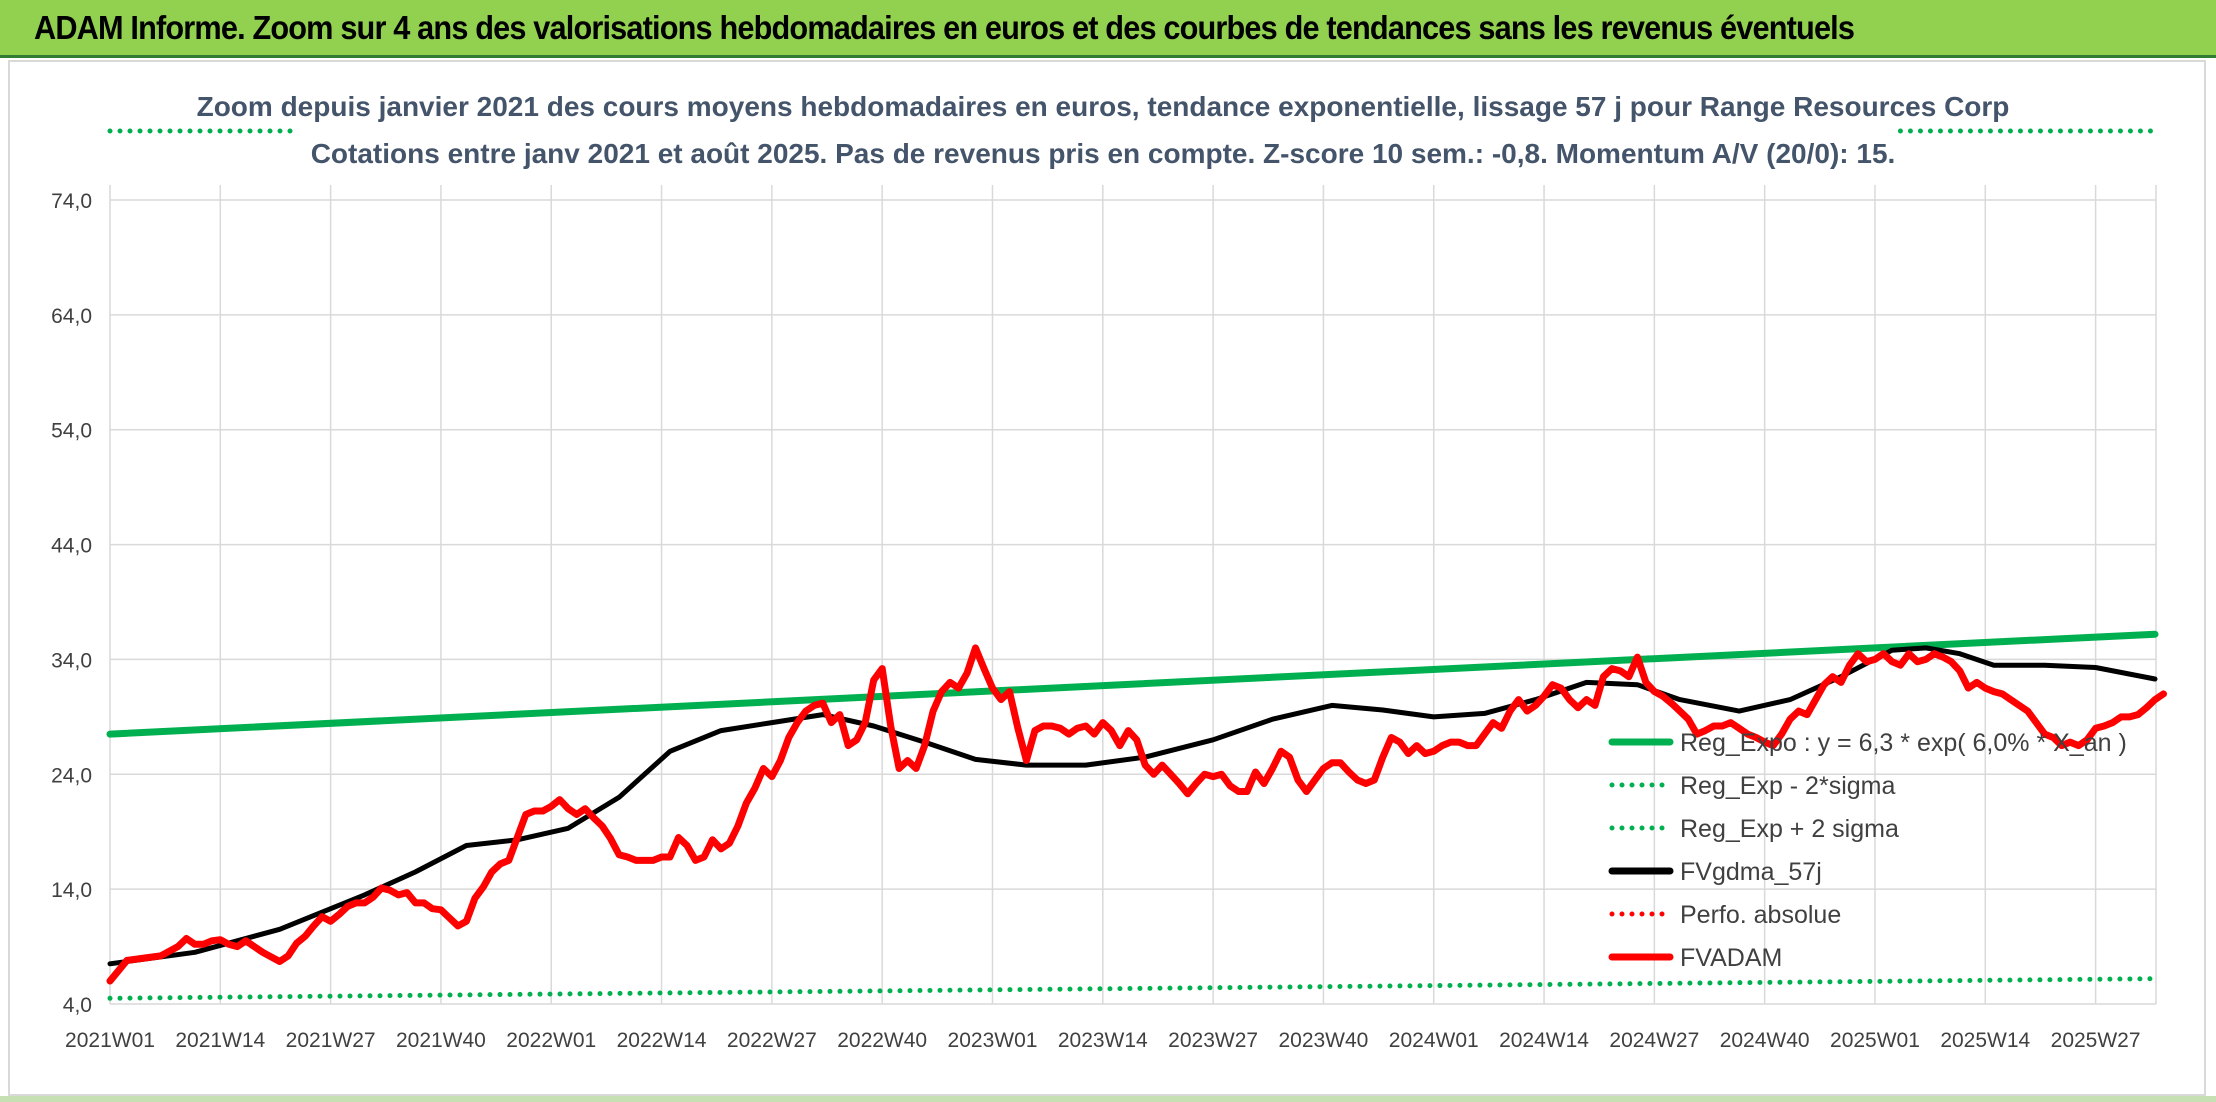 The height and width of the screenshot is (1102, 2216). Describe the element at coordinates (71, 775) in the screenshot. I see `y-tick-label: 24,0` at that location.